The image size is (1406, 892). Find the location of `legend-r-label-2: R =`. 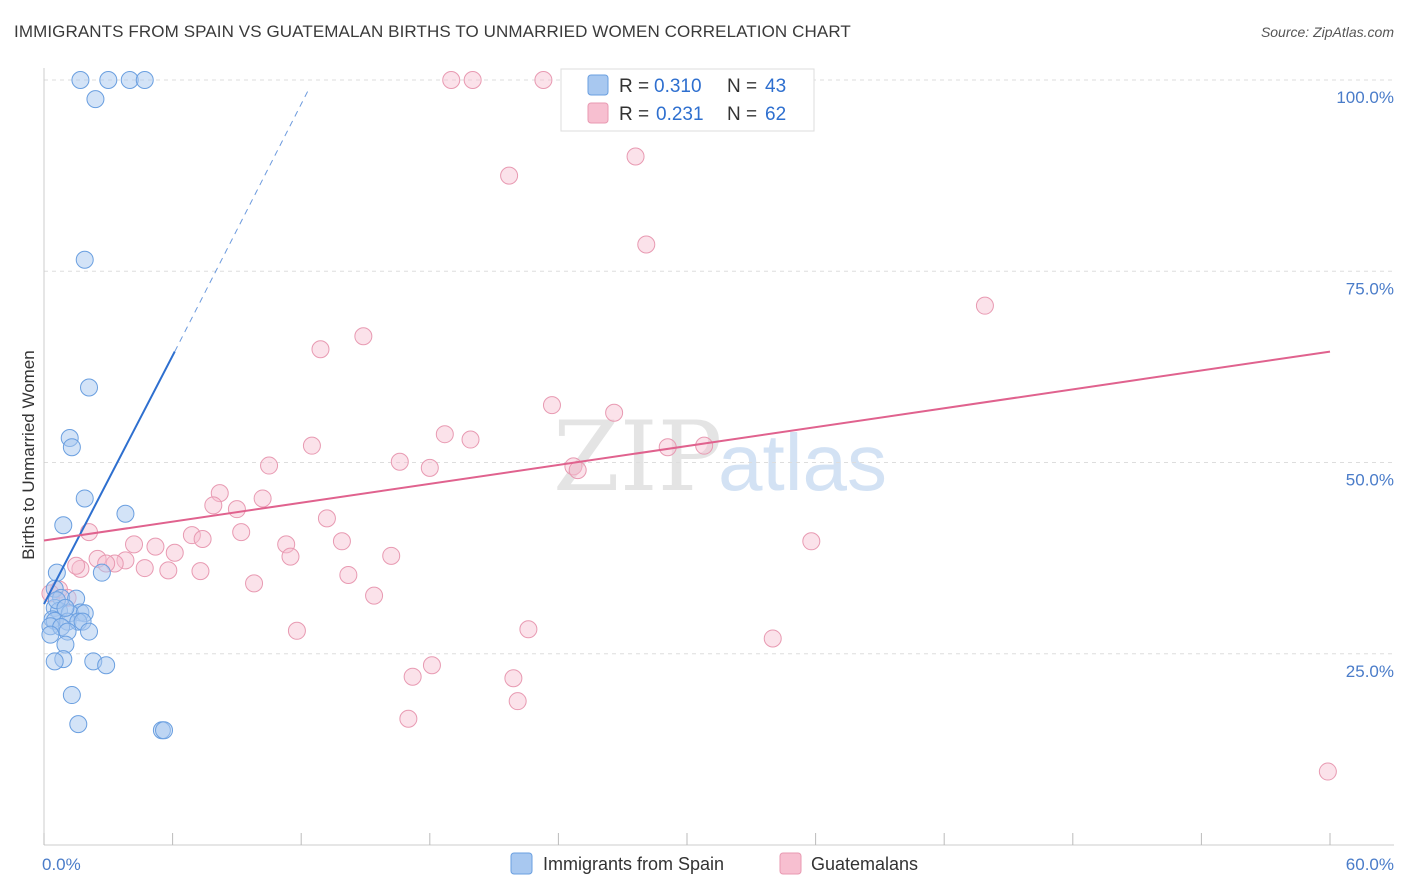

legend-r-label-2: R = is located at coordinates (634, 114).